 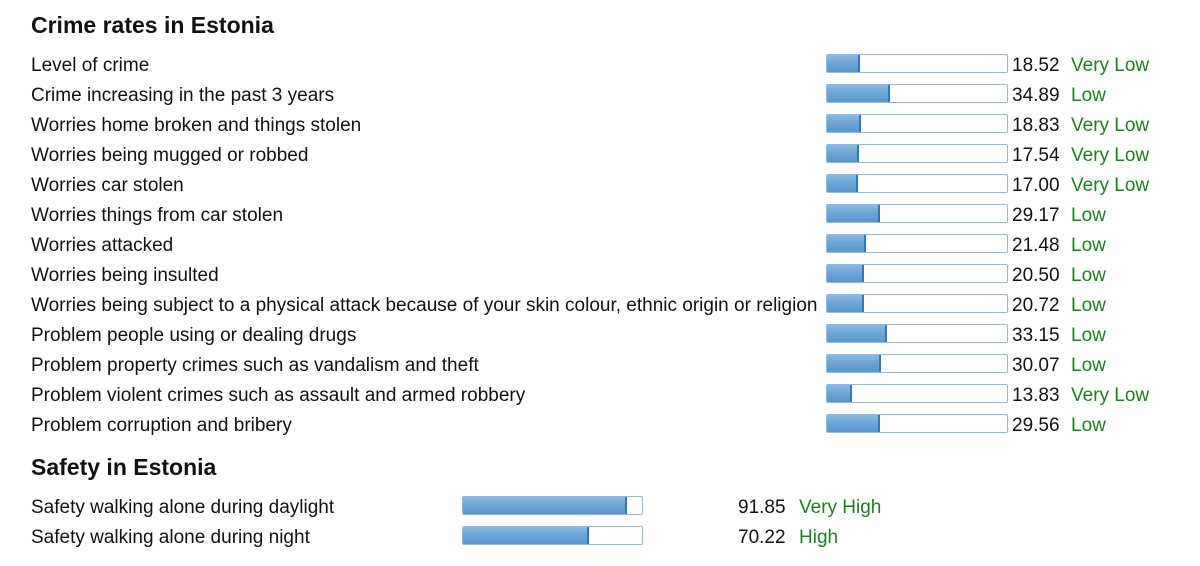 I want to click on metric-label: Worries home broken and things stolen, so click(x=196, y=125).